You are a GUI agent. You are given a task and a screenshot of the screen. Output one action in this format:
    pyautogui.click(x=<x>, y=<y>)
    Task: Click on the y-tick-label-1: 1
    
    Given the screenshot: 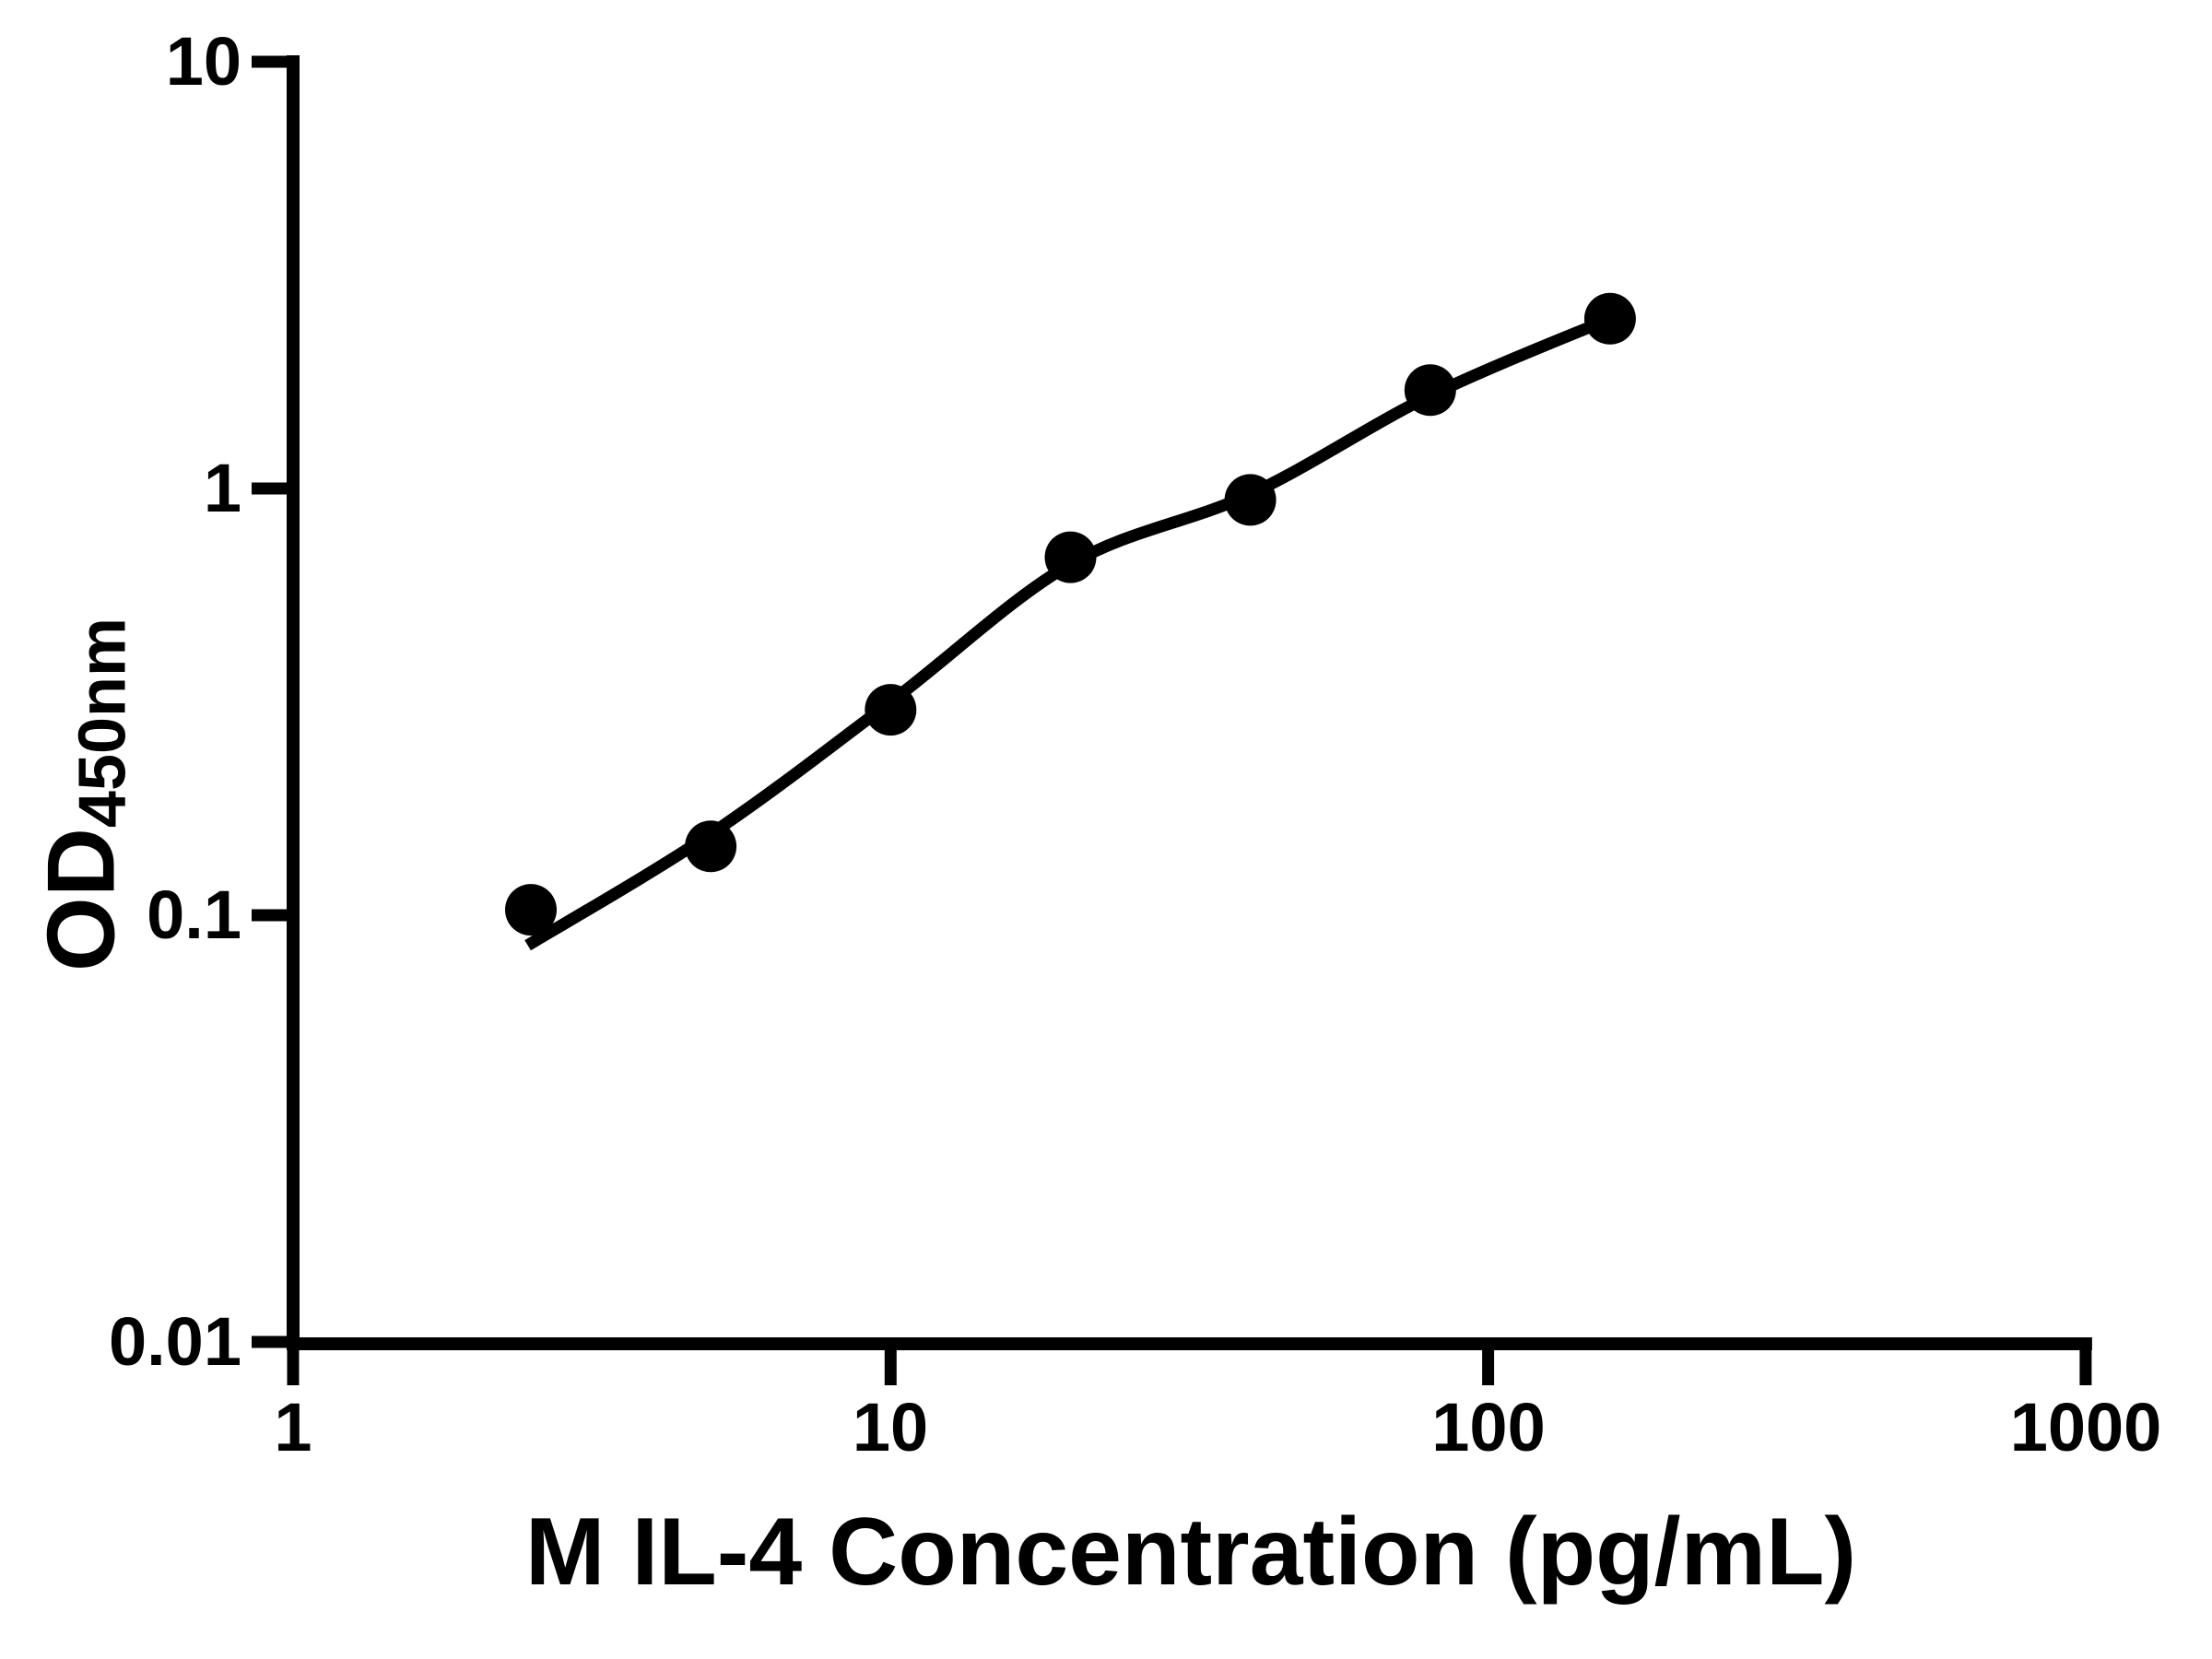 What is the action you would take?
    pyautogui.click(x=222, y=488)
    